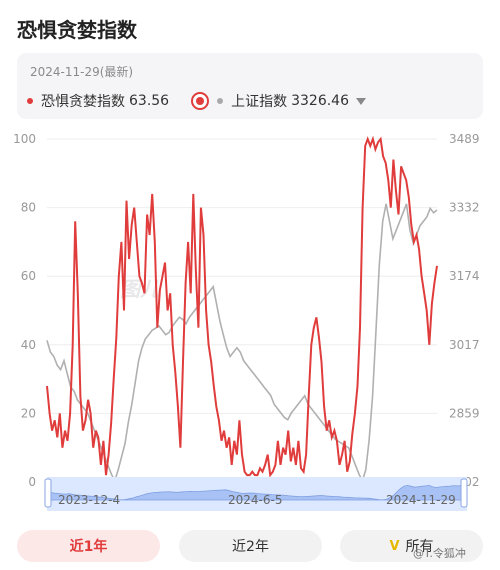 This screenshot has width=500, height=570. I want to click on page-title: 恐惧贪婪指数, so click(77, 30).